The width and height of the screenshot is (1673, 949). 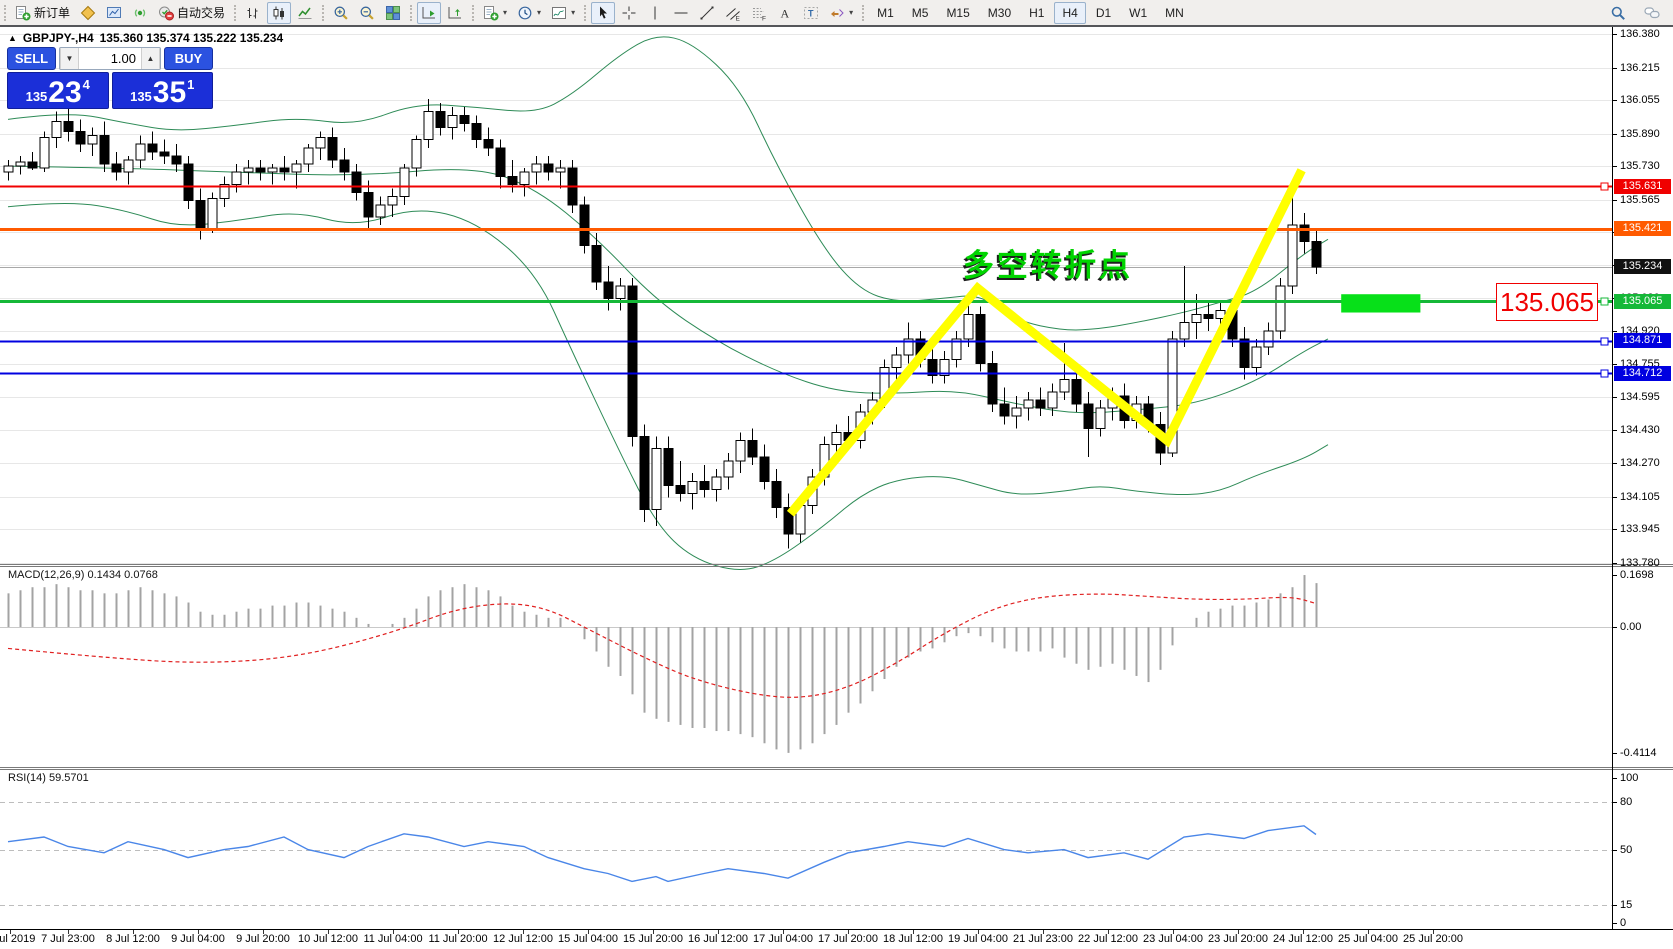 I want to click on zoom-out-button, so click(x=367, y=13).